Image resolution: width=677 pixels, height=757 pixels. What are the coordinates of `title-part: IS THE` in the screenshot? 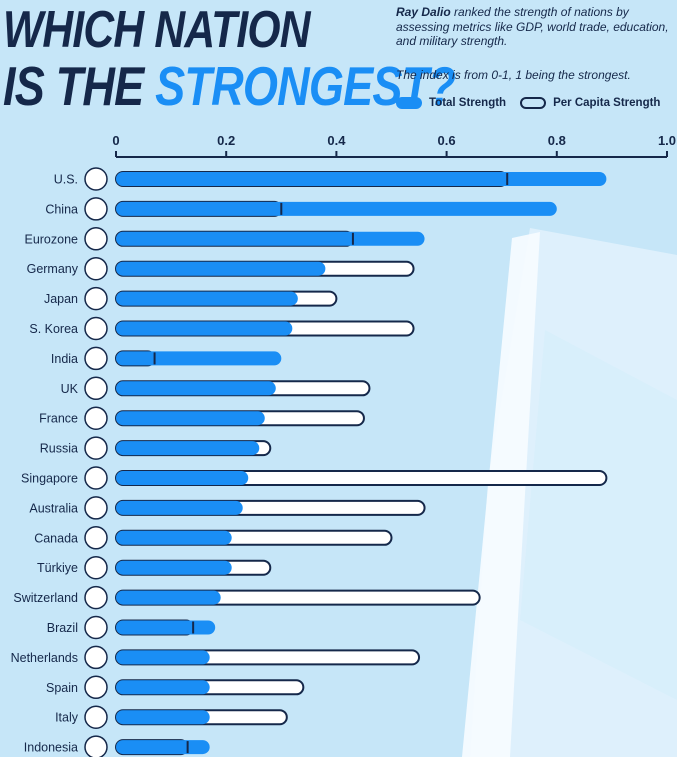 It's located at (79, 86).